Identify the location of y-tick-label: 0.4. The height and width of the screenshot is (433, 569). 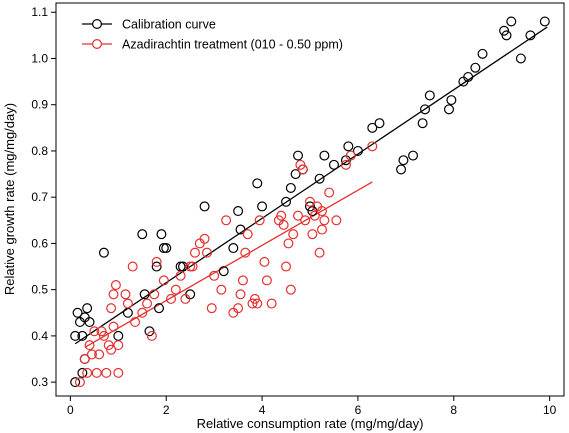
(39, 336).